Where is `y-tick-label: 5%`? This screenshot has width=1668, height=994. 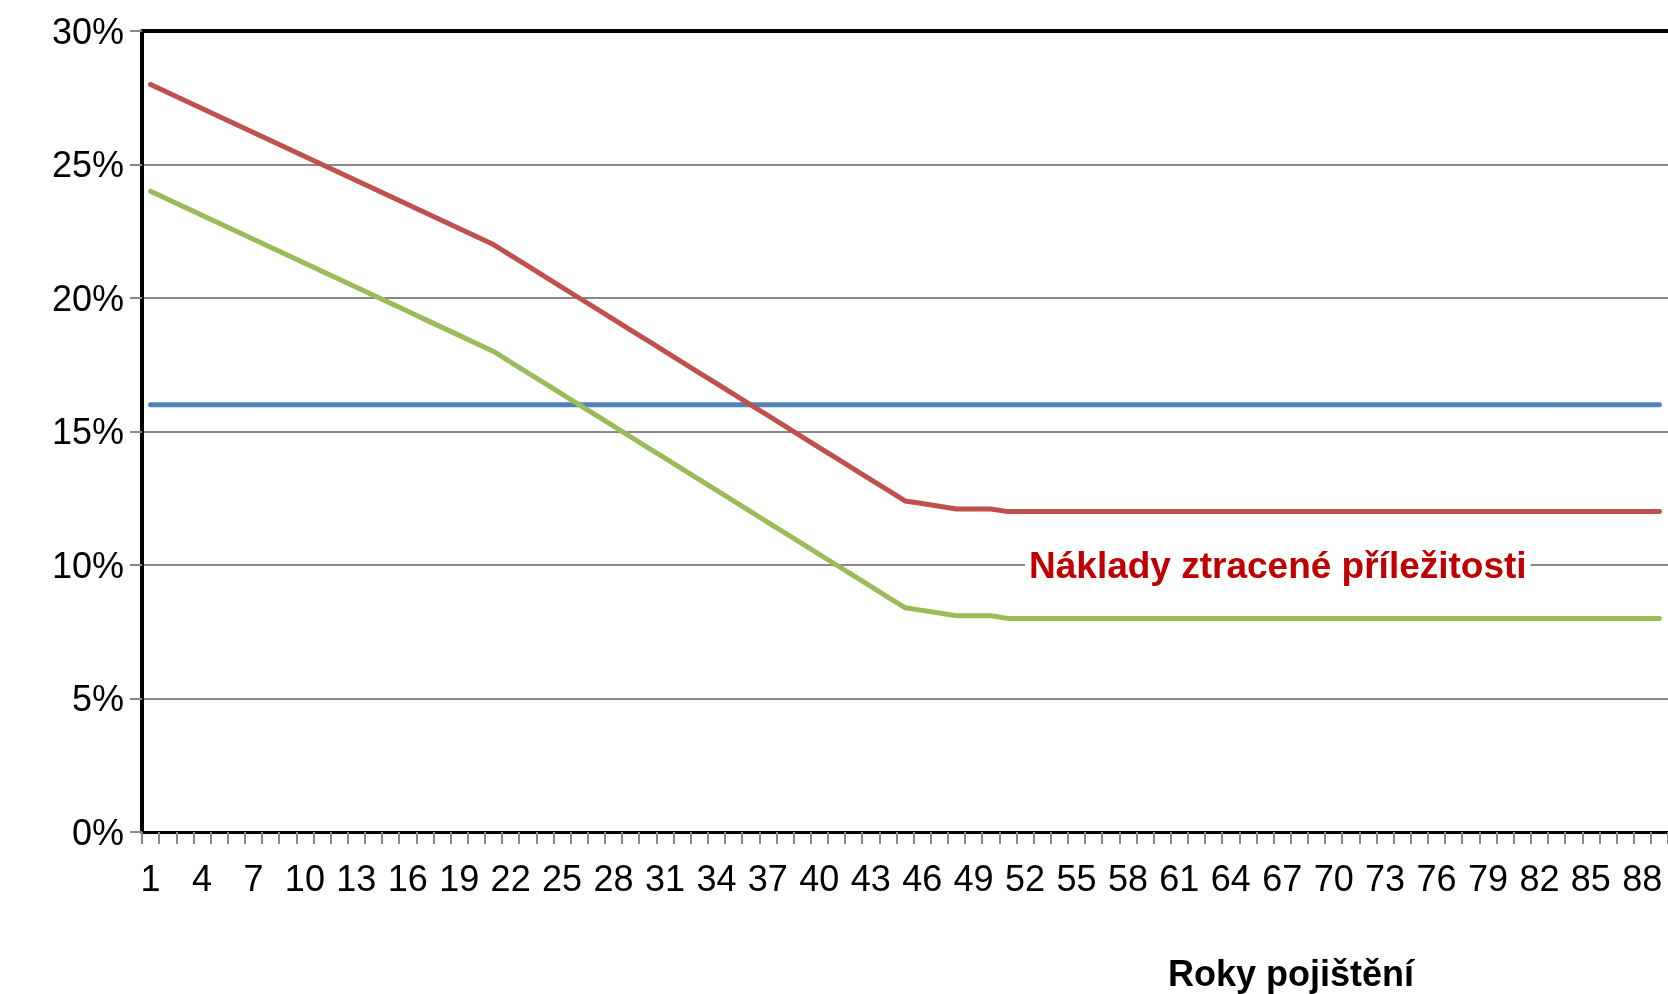
y-tick-label: 5% is located at coordinates (97, 698).